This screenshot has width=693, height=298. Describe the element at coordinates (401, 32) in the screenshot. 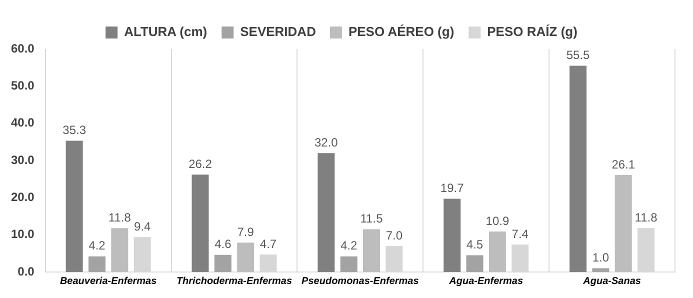

I see `legend-label: PESO AÉREO (g)` at that location.